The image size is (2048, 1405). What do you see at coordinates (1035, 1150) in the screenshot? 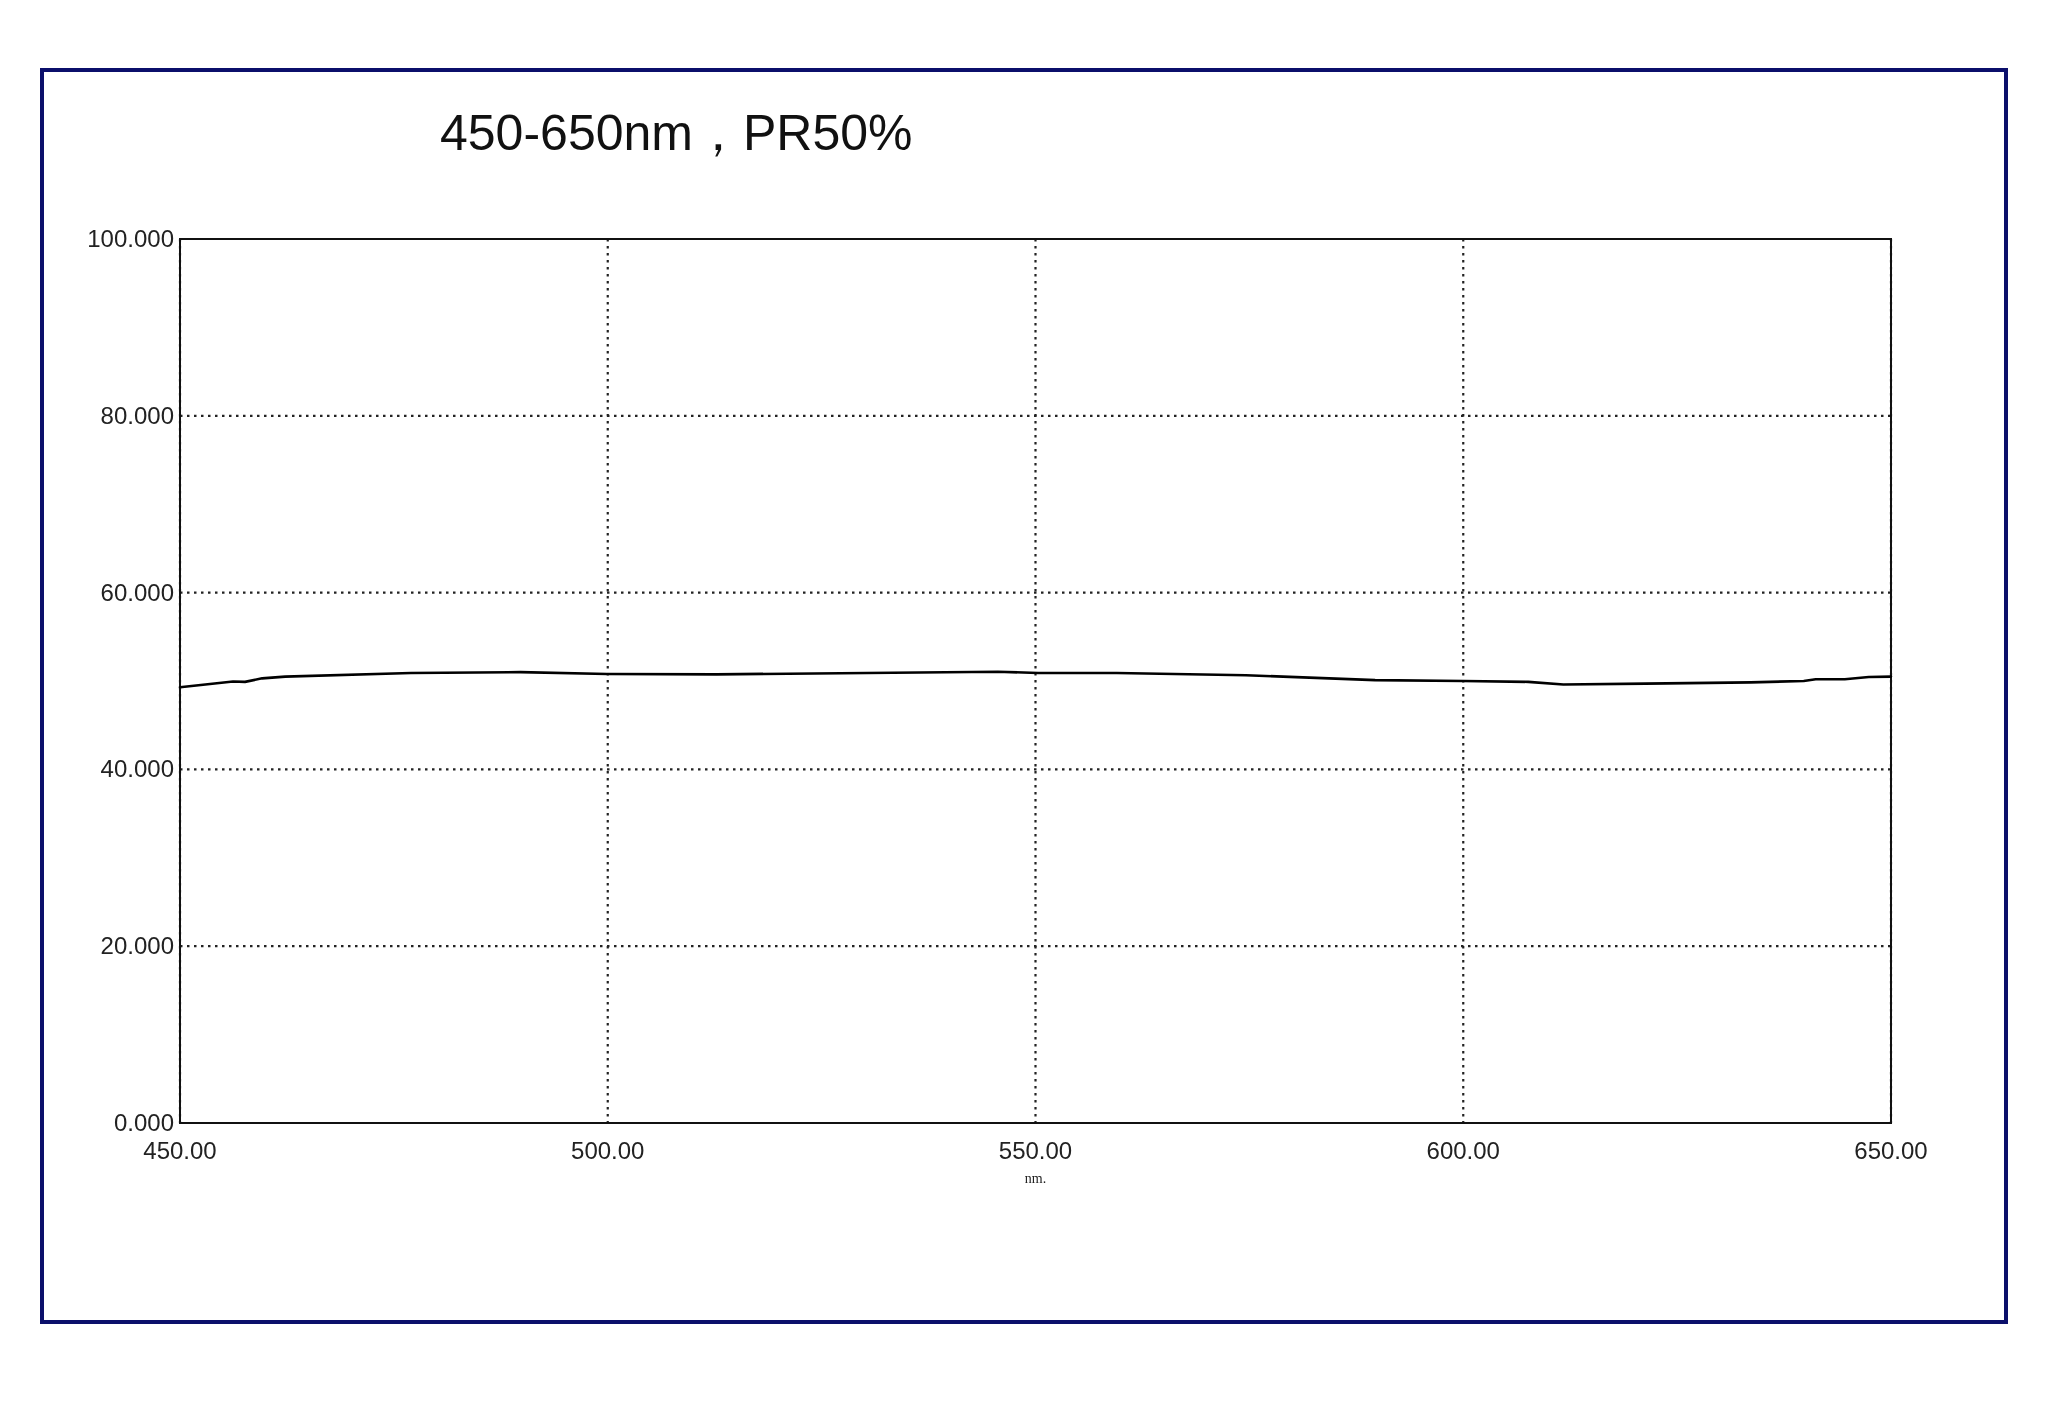
I see `x-tick-label: 550.00` at bounding box center [1035, 1150].